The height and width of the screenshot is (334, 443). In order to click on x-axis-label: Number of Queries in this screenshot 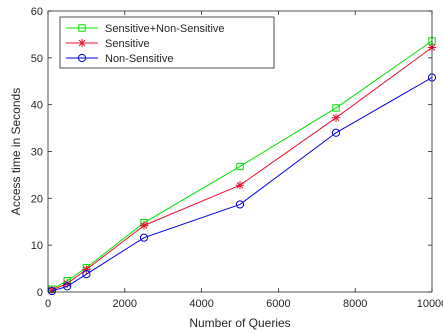, I will do `click(239, 323)`.